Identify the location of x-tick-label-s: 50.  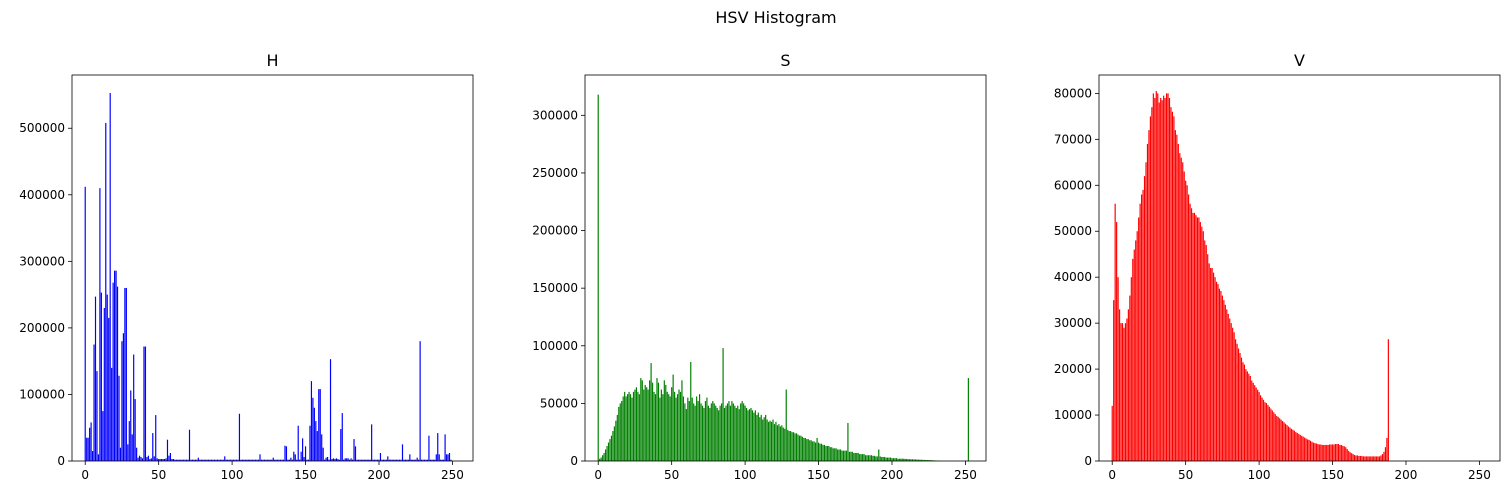
(671, 475).